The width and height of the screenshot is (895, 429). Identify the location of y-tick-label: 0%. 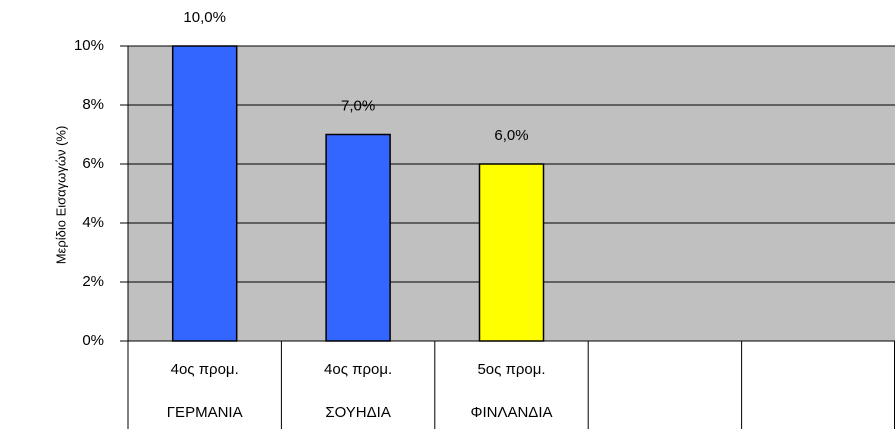
(93, 340).